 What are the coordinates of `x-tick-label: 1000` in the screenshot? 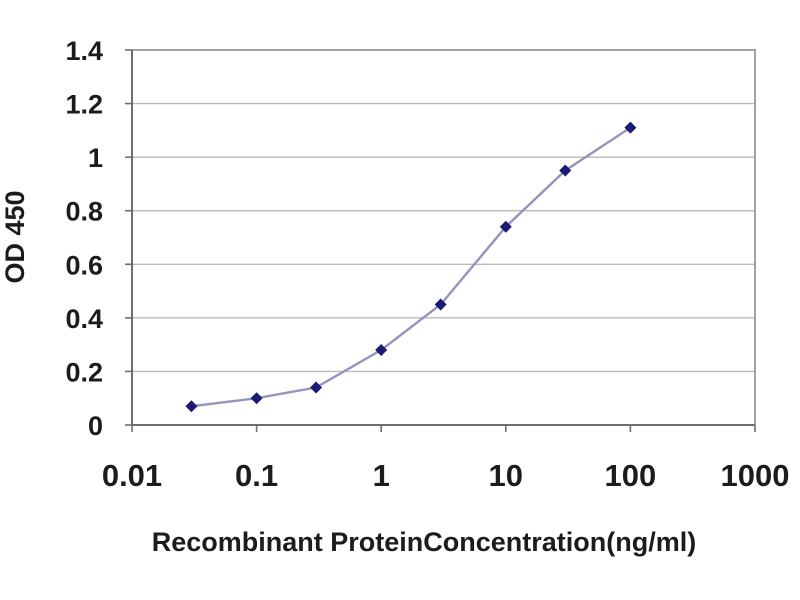 It's located at (755, 475).